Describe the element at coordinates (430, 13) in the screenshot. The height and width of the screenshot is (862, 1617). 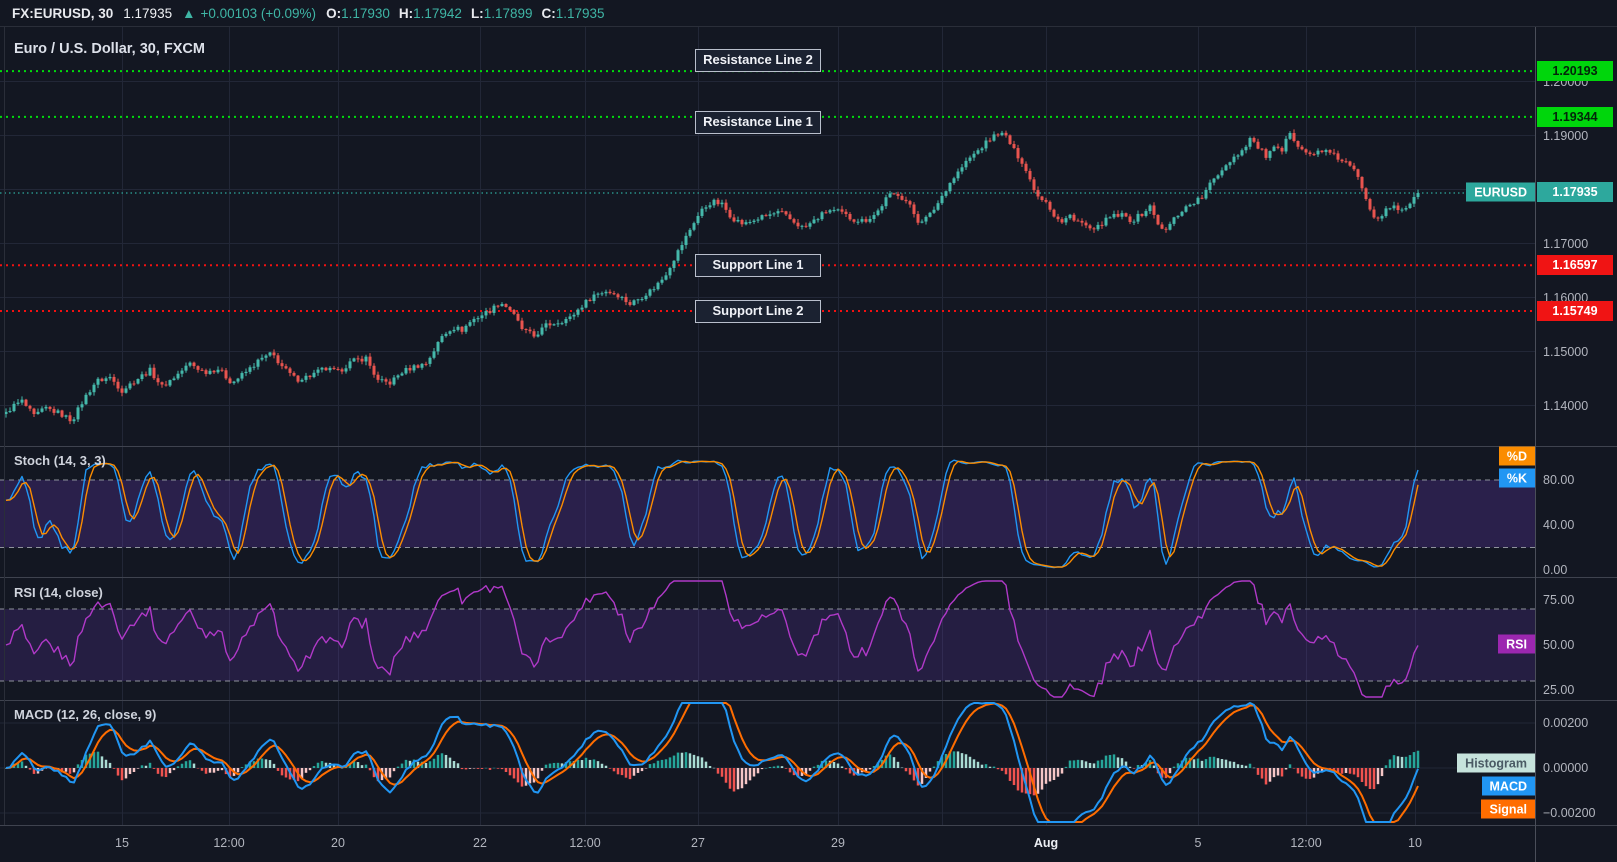
I see `ohlc-pair: H:1.17942` at that location.